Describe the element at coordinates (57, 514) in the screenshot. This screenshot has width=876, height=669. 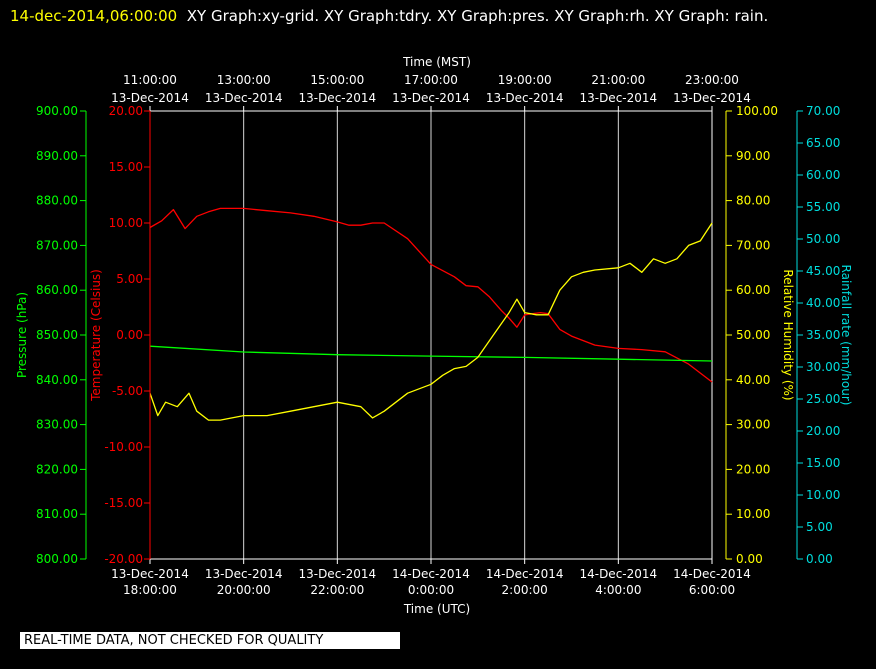
I see `pressure-tick-label: 810.00` at that location.